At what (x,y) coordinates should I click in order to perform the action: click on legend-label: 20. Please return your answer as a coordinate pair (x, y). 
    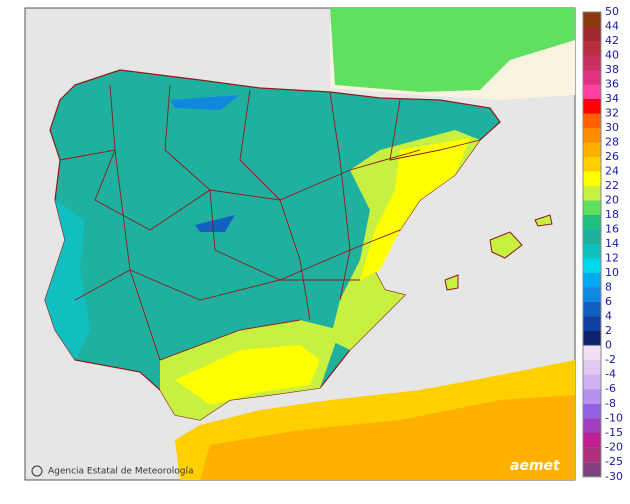
    Looking at the image, I should click on (612, 200).